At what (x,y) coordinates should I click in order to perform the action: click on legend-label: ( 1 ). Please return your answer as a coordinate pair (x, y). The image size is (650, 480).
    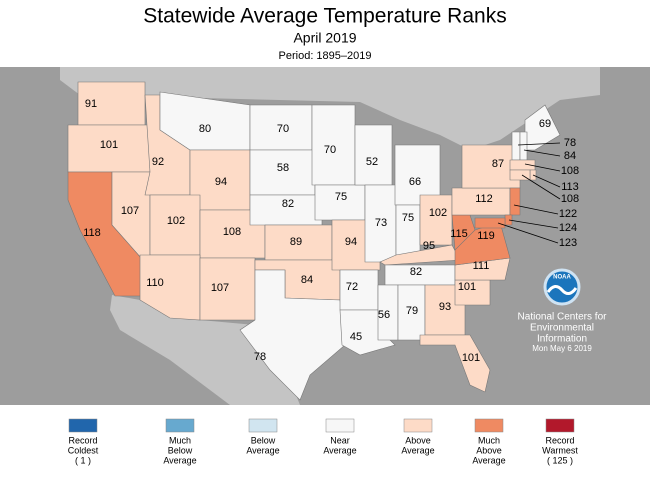
    Looking at the image, I should click on (83, 460).